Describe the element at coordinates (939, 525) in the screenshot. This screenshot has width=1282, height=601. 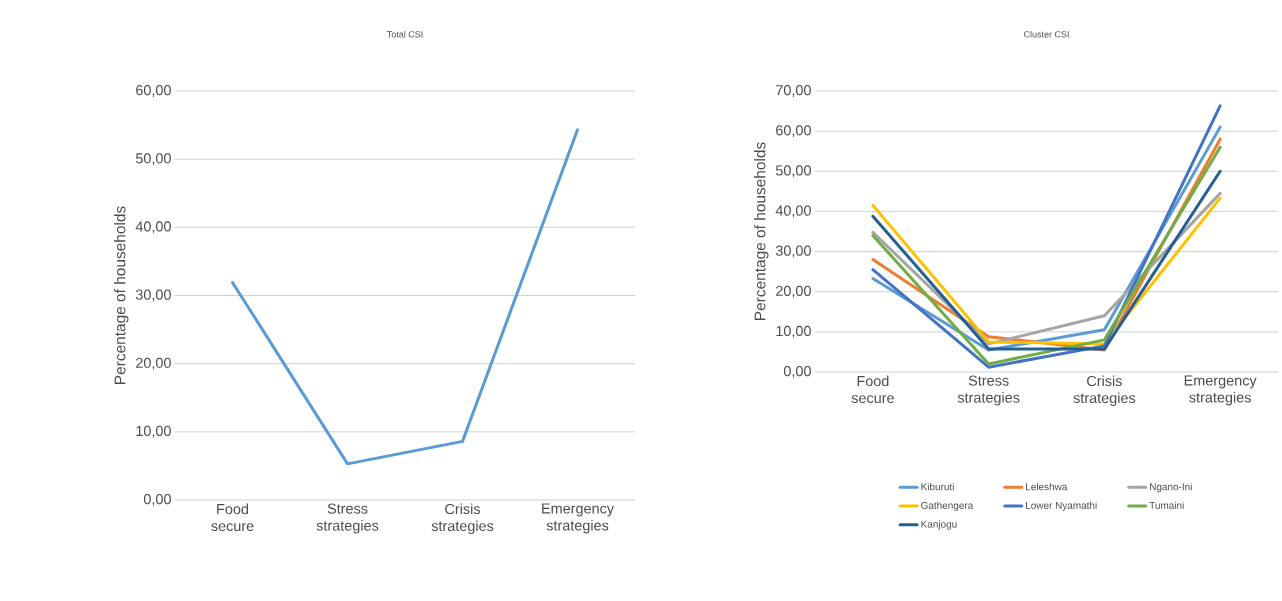
I see `legend-label: Kanjogu` at that location.